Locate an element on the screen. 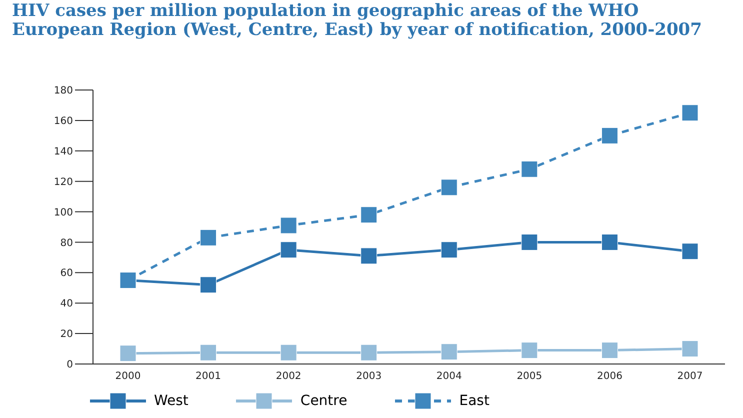 The image size is (743, 418). y-tick-label: 140 is located at coordinates (63, 152).